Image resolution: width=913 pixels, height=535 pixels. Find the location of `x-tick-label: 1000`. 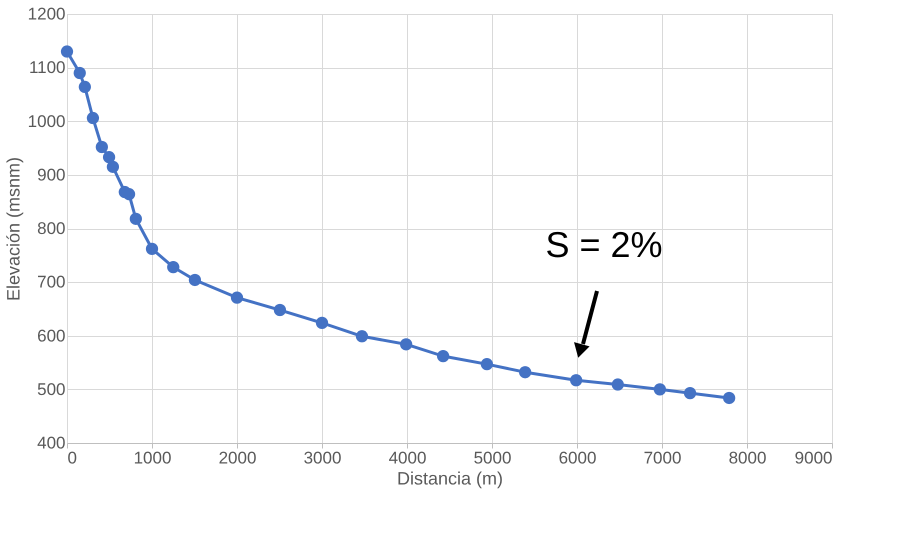

x-tick-label: 1000 is located at coordinates (153, 458).